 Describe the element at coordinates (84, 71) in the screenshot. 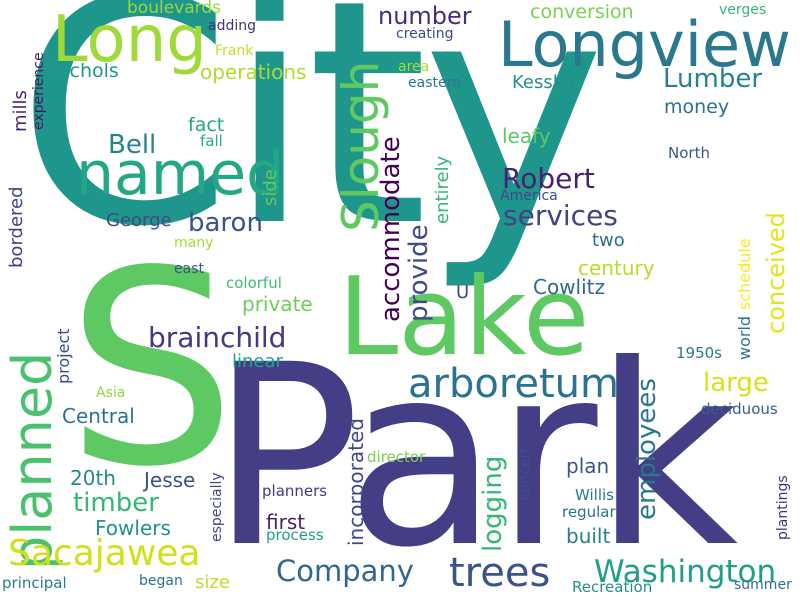

I see `word-nichols: Nichols` at that location.